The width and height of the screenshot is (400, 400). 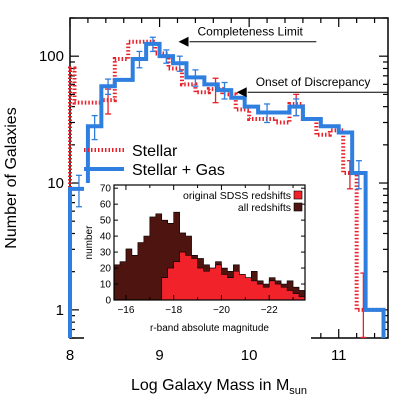 I want to click on inset-x-tick-label: −16, so click(x=125, y=310).